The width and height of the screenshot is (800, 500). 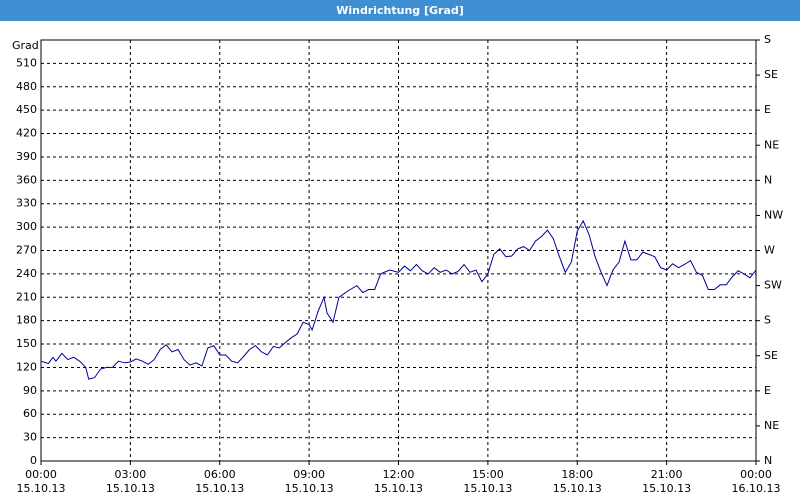 I want to click on y-tick-label: 270, so click(x=26, y=250).